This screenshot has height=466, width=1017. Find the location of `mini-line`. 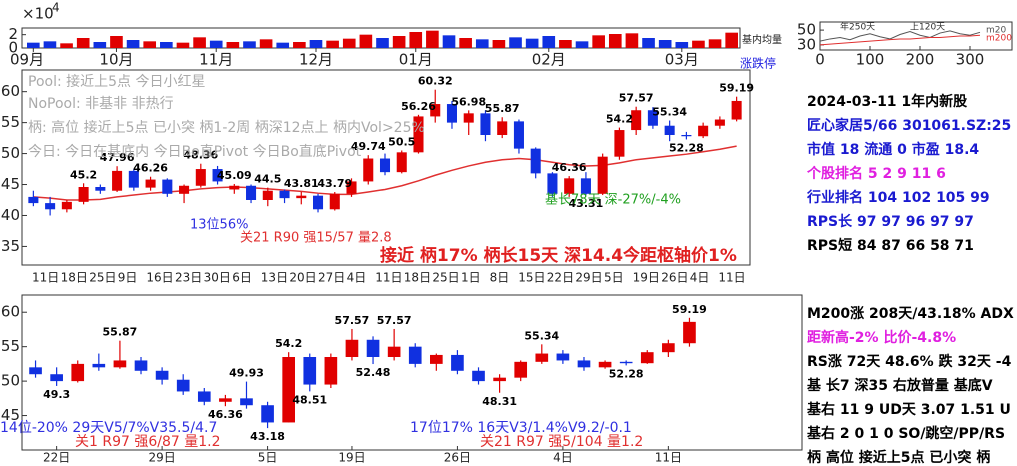

mini-line is located at coordinates (900, 40).